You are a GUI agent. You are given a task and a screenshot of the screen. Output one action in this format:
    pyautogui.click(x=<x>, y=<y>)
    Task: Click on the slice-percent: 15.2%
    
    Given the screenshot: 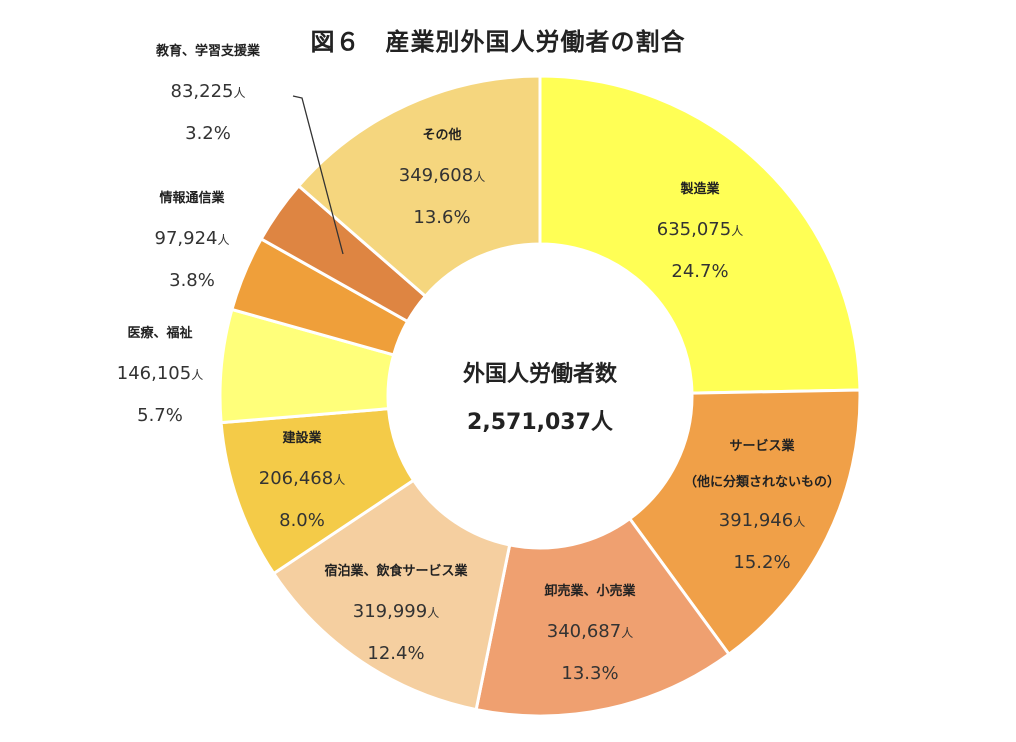 What is the action you would take?
    pyautogui.click(x=762, y=562)
    